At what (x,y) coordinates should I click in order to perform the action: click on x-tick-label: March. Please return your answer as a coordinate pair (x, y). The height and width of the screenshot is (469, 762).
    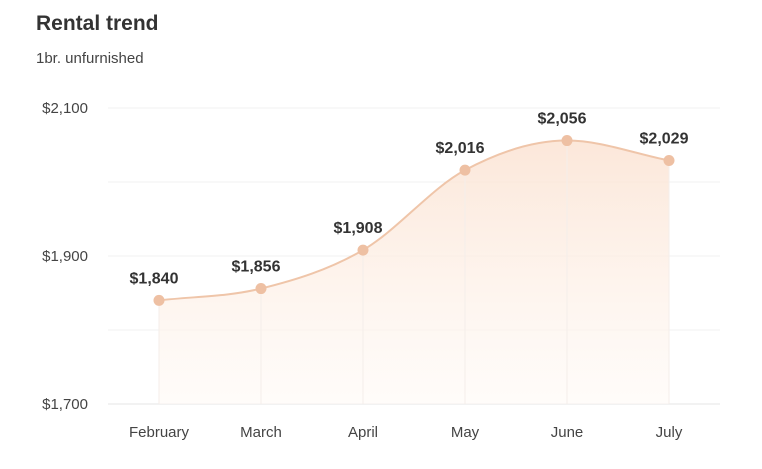
    Looking at the image, I should click on (261, 432).